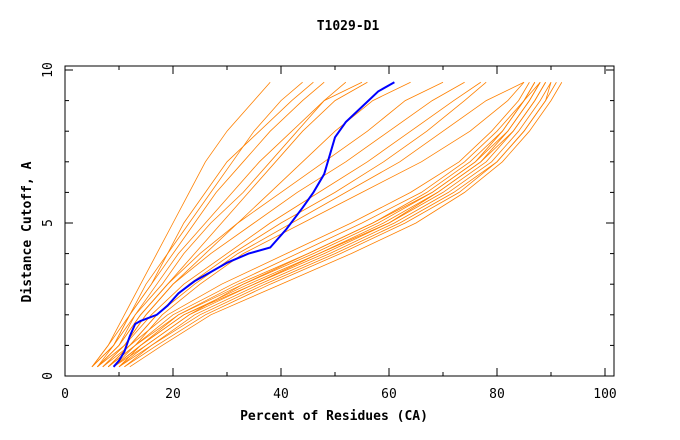 The height and width of the screenshot is (440, 680). I want to click on x-tick-label: 0, so click(65, 394).